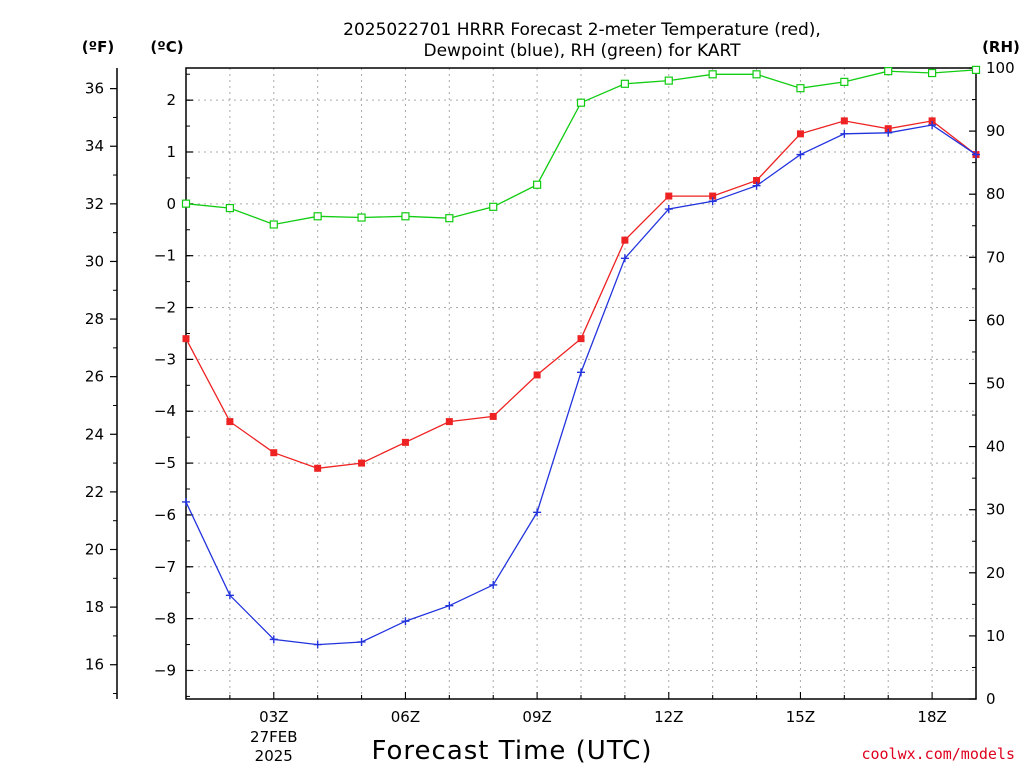 This screenshot has height=768, width=1024. Describe the element at coordinates (668, 717) in the screenshot. I see `x-tick-label: 12Z` at that location.